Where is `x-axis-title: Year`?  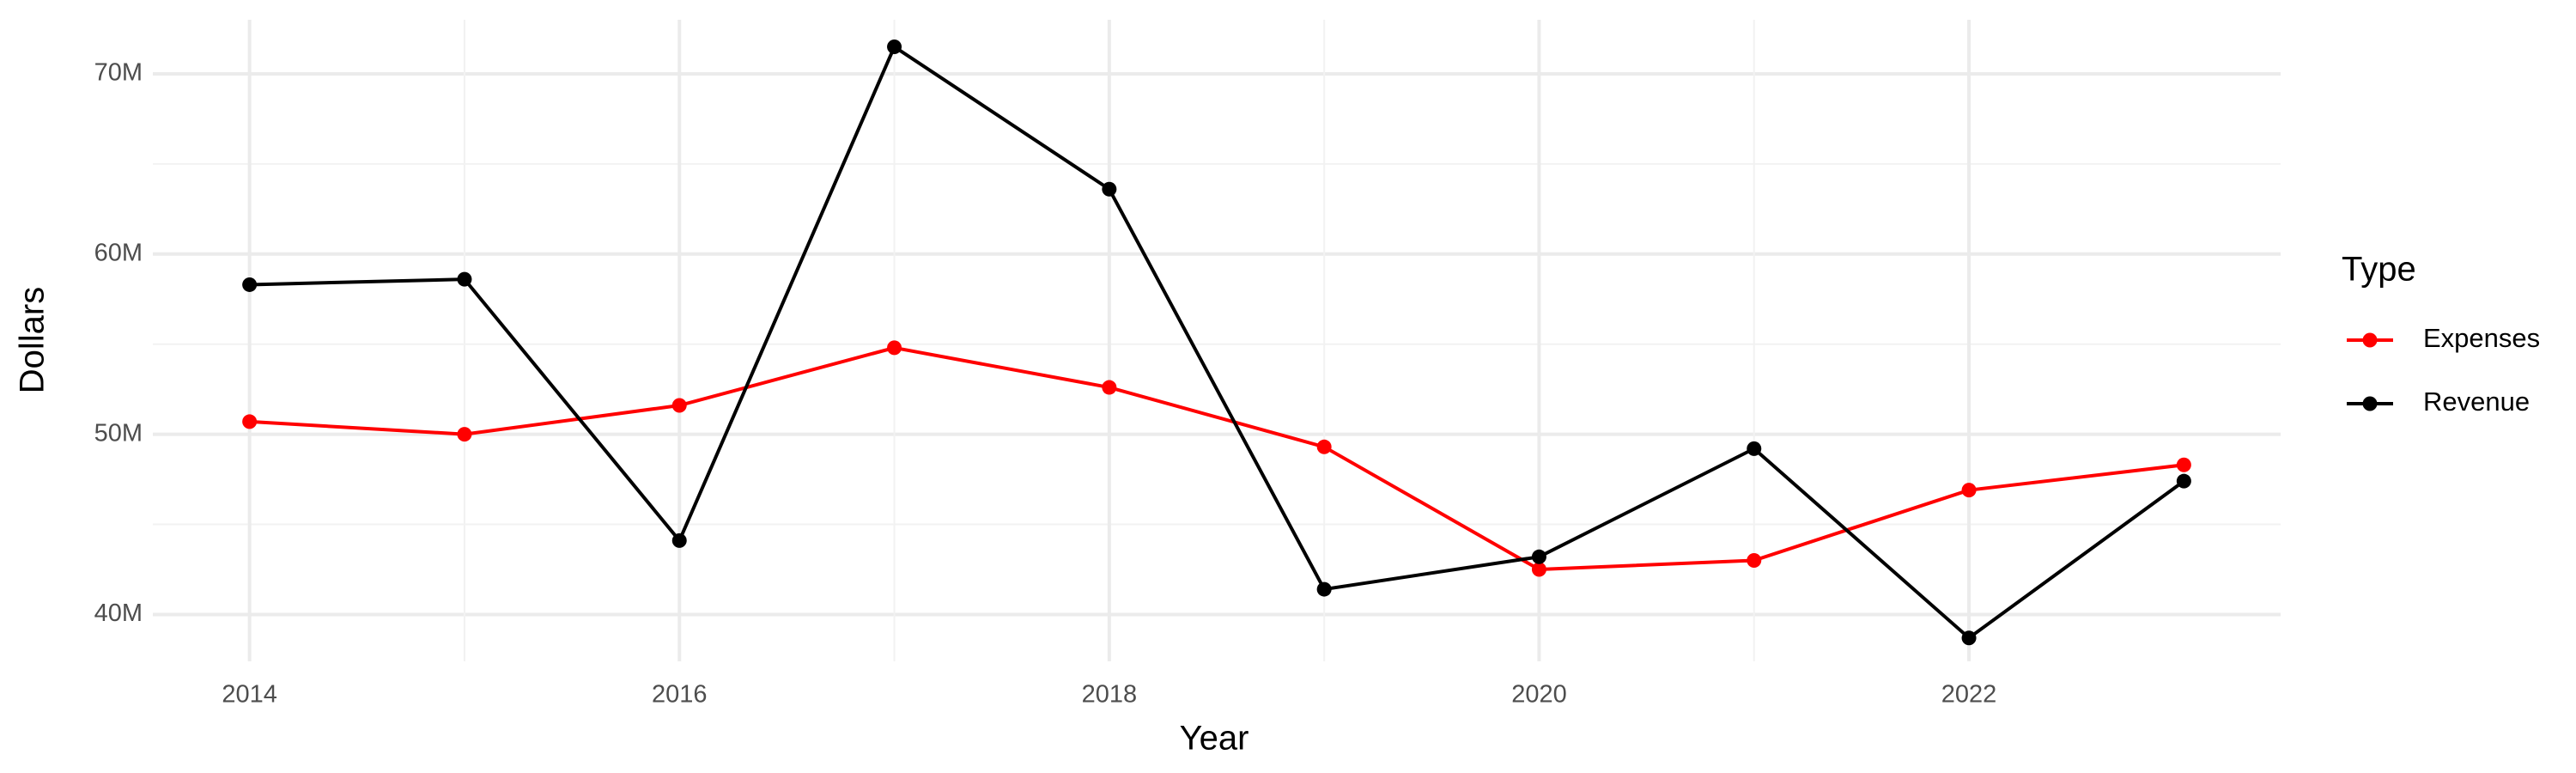
x-axis-title: Year is located at coordinates (1214, 739).